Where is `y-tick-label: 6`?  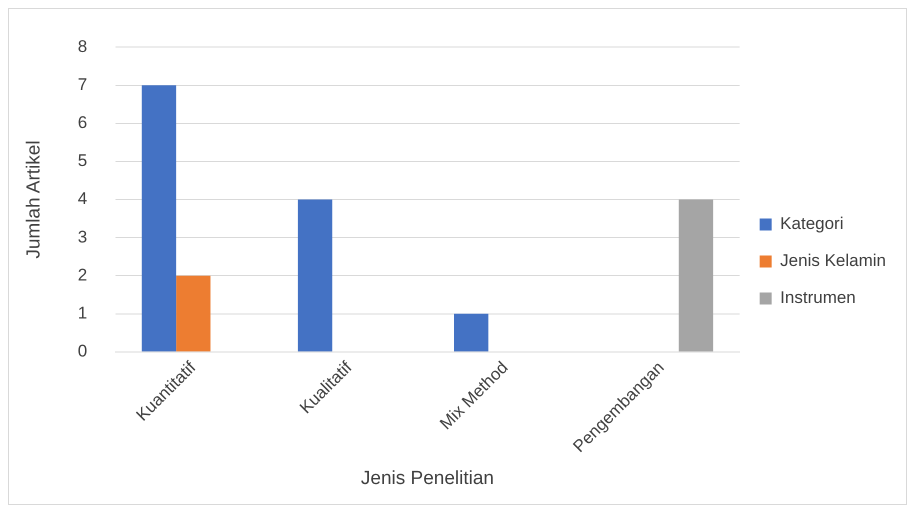 y-tick-label: 6 is located at coordinates (83, 122).